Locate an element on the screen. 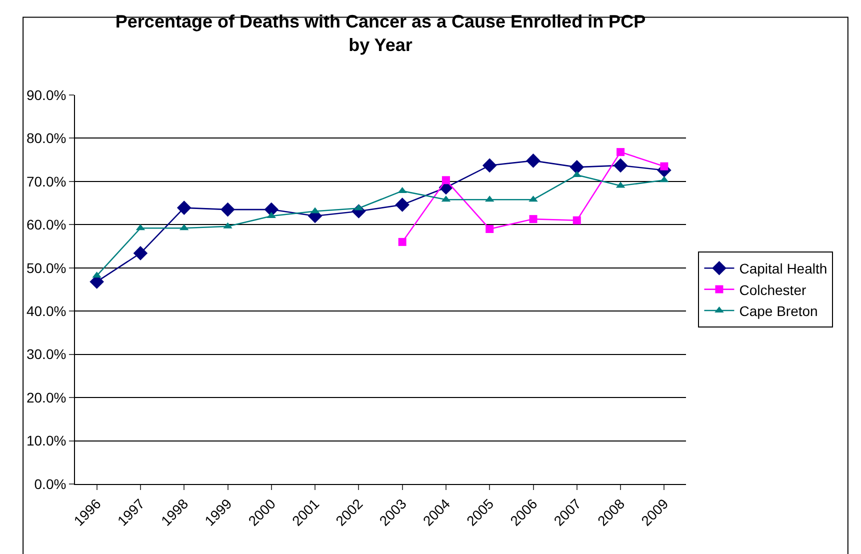  y-tick-label: 80.0% is located at coordinates (46, 138).